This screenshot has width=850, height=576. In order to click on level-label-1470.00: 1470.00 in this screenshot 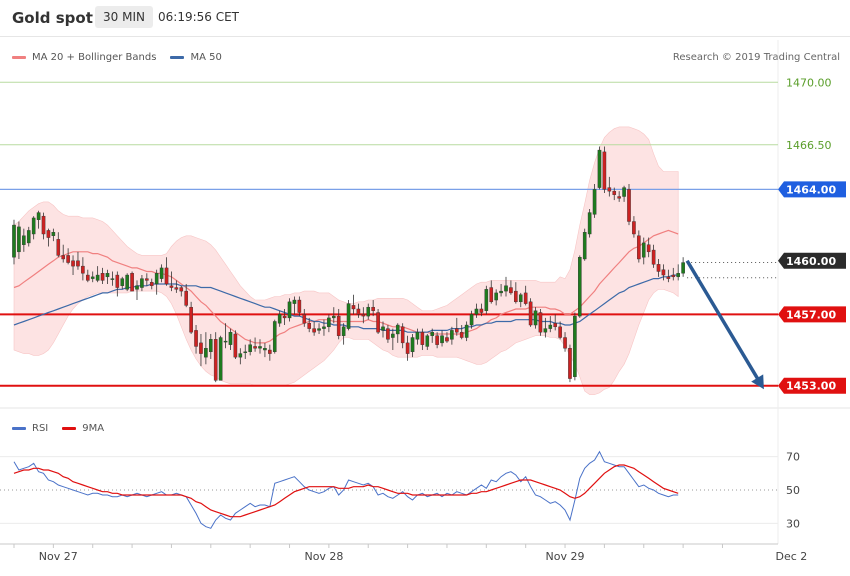, I will do `click(809, 82)`.